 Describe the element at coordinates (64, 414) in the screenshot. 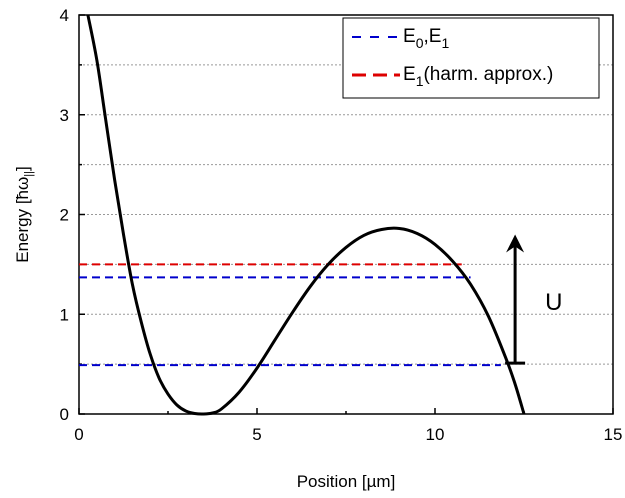

I see `y-tick-label: 0` at that location.